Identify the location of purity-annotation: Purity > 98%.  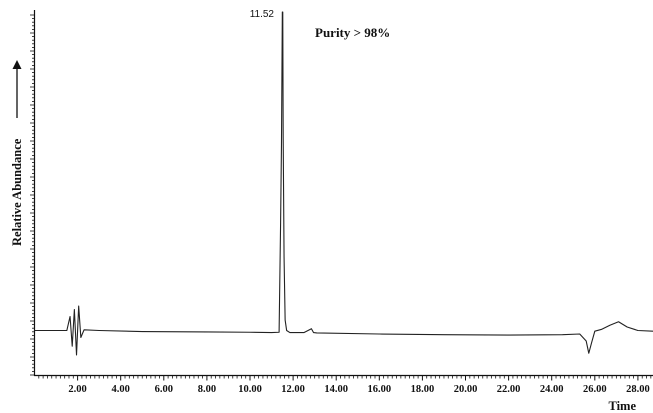
(352, 32).